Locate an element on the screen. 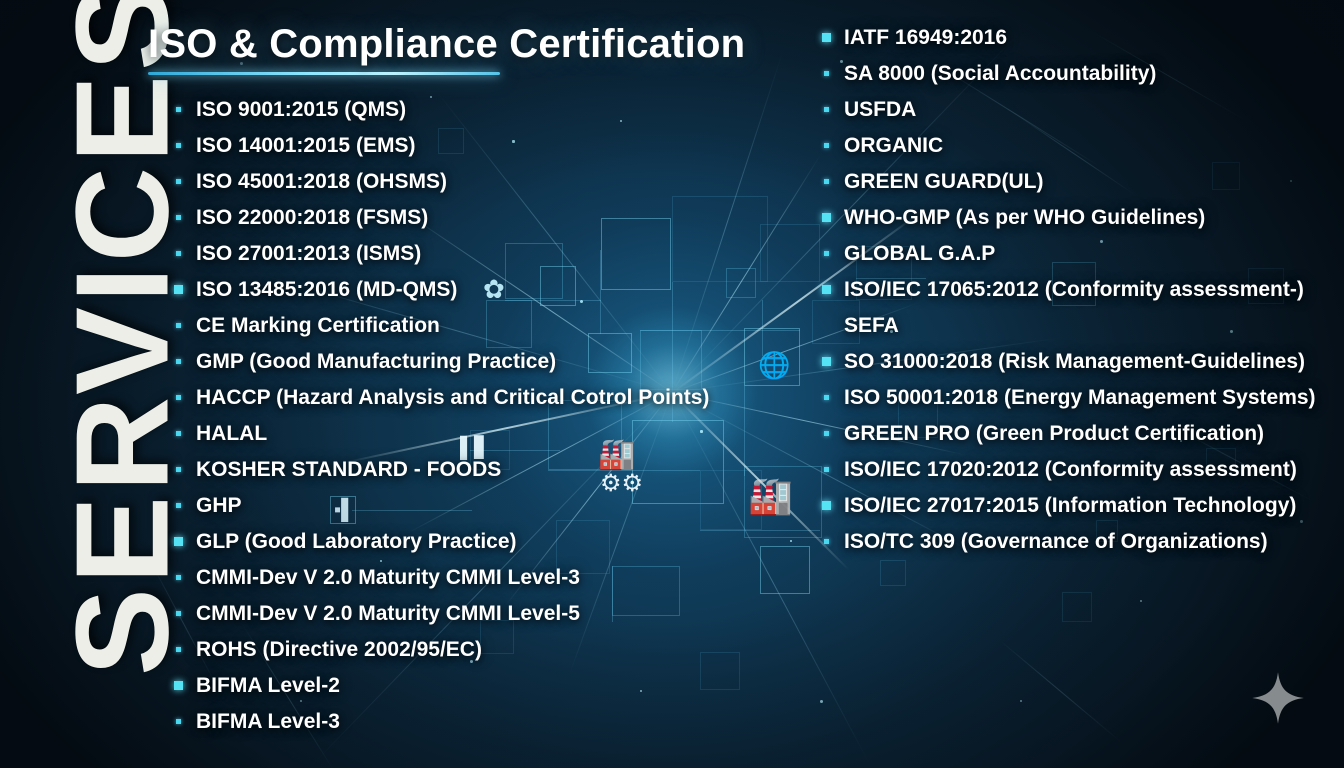 The height and width of the screenshot is (768, 1344). list-item: ISO 13485:2016 (MD-QMS) is located at coordinates (492, 290).